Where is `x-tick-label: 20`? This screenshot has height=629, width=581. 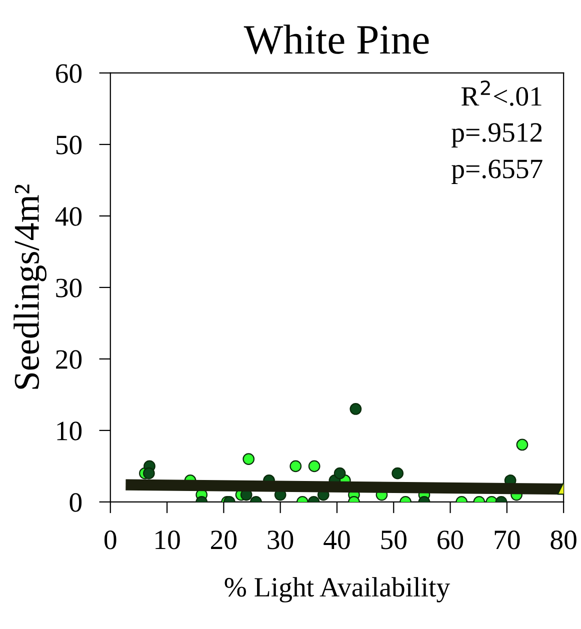
x-tick-label: 20 is located at coordinates (224, 540).